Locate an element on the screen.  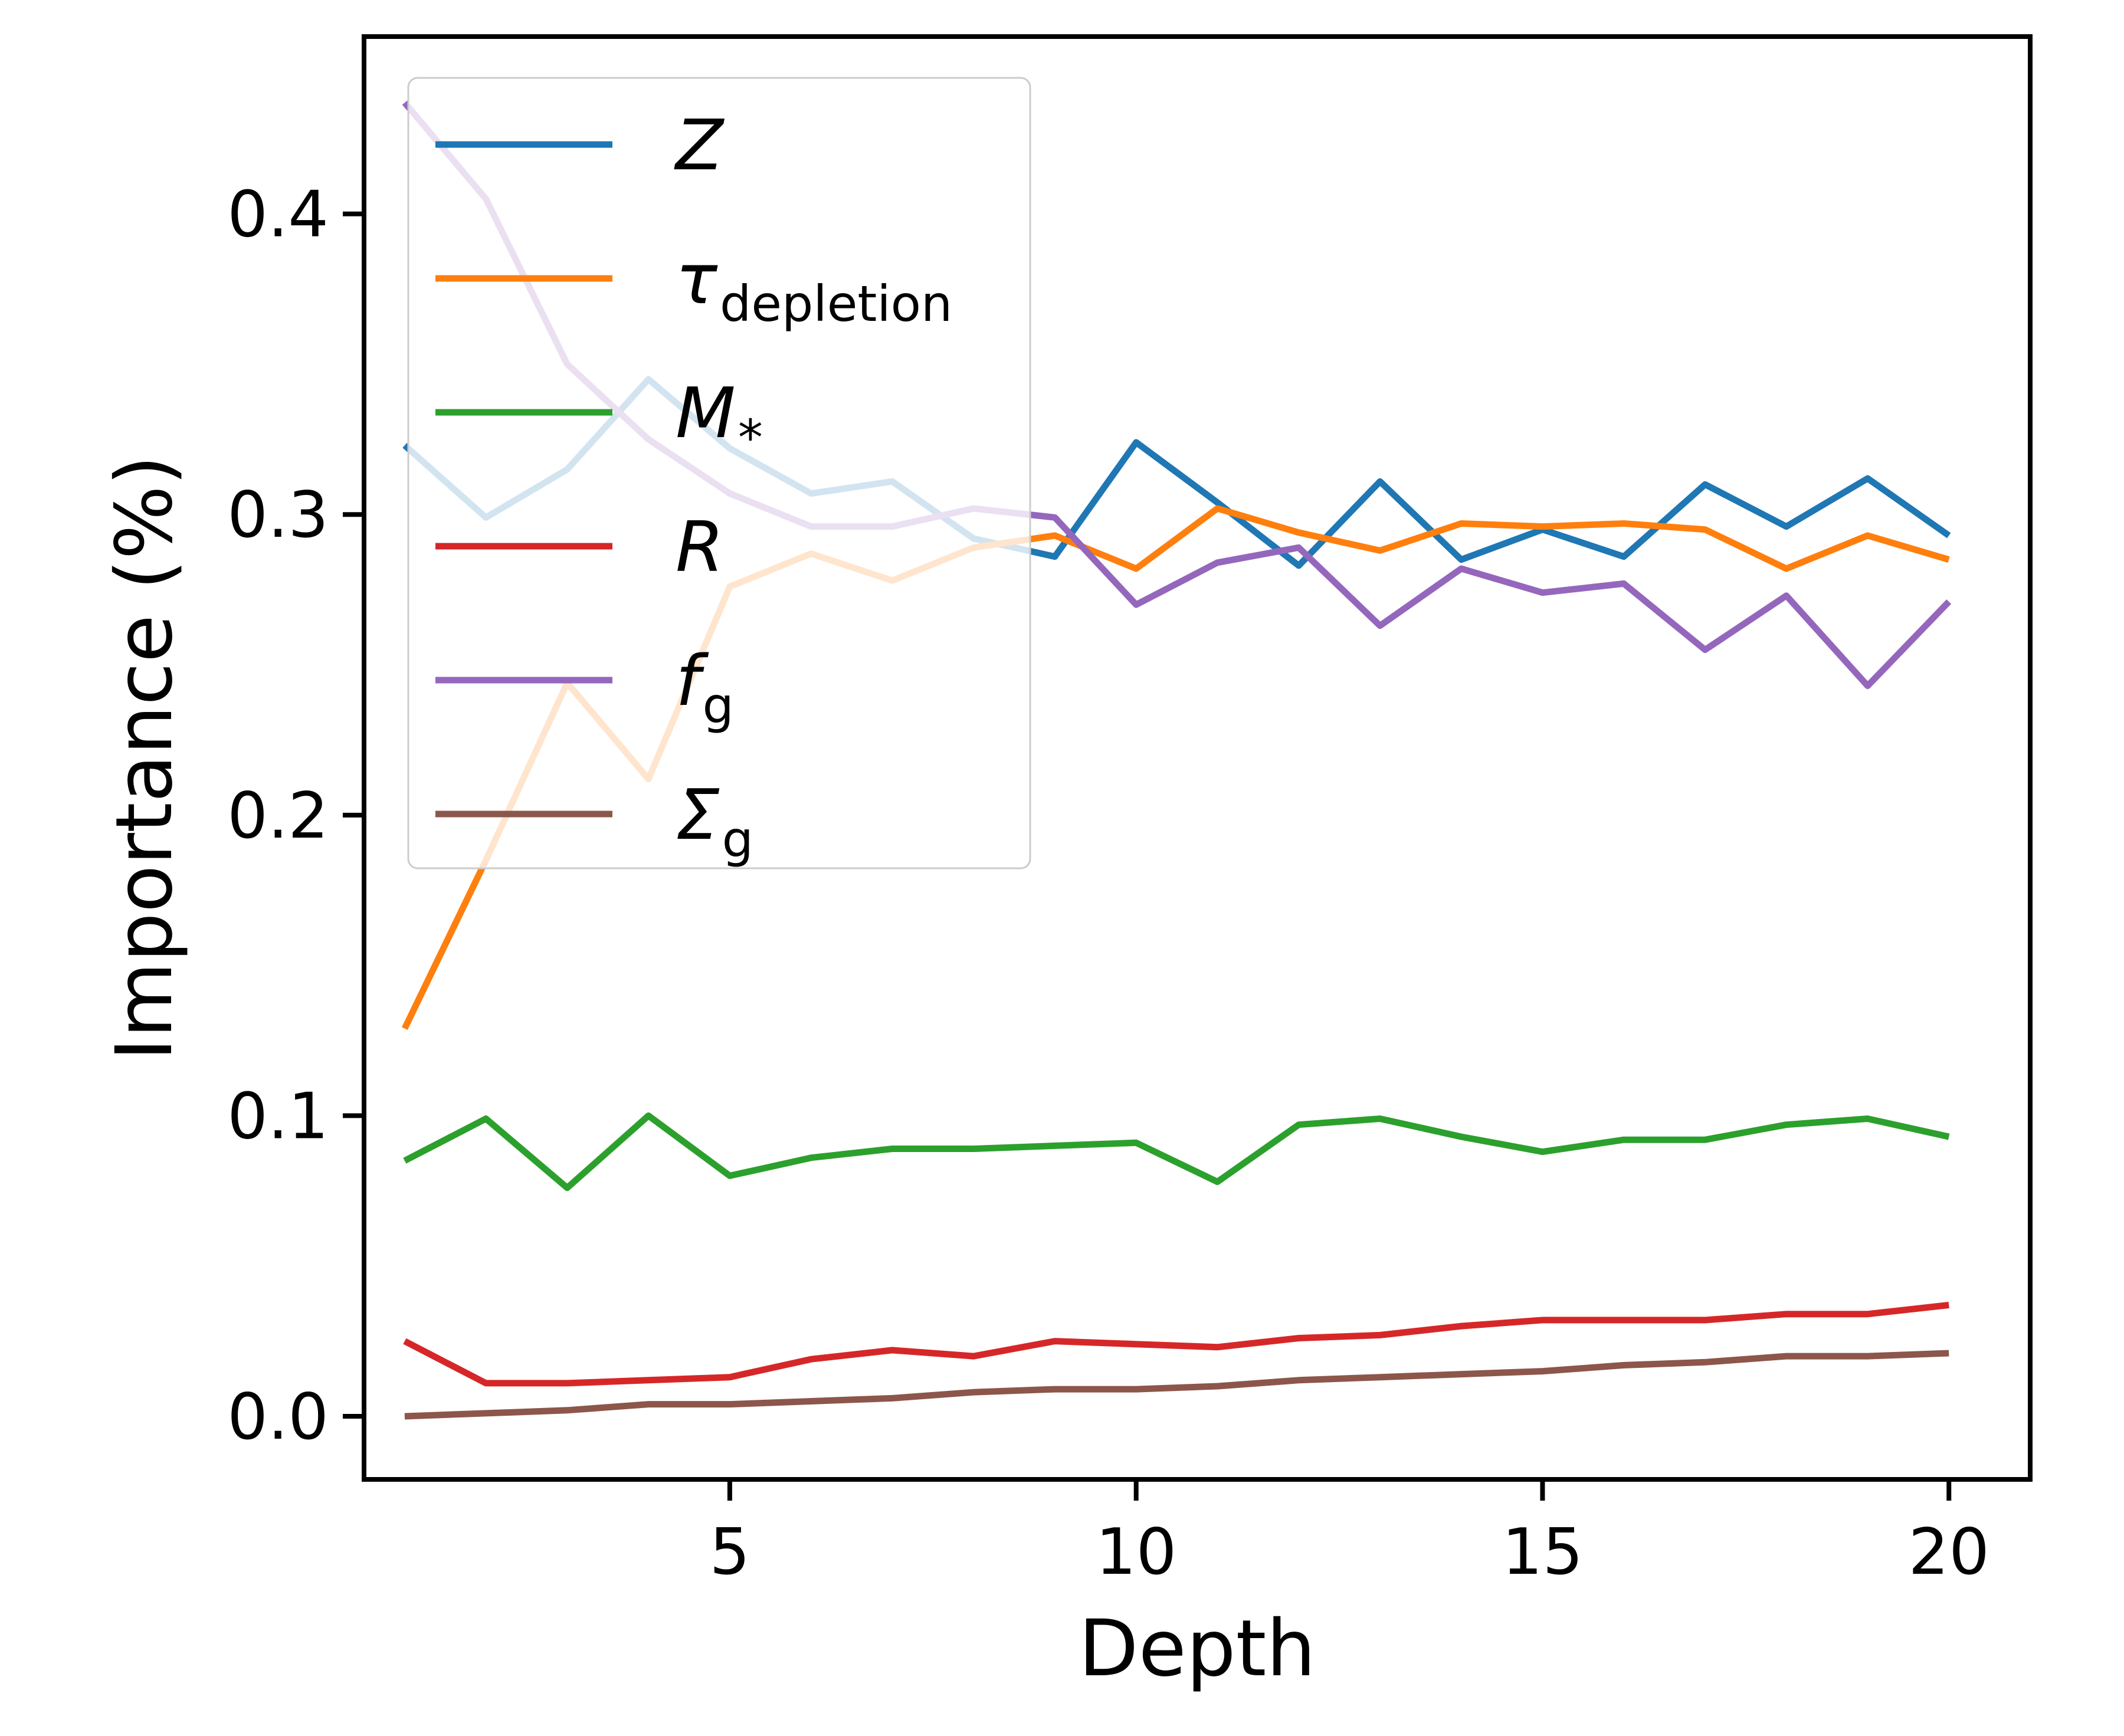
legend-label: τdepletion is located at coordinates (814, 285).